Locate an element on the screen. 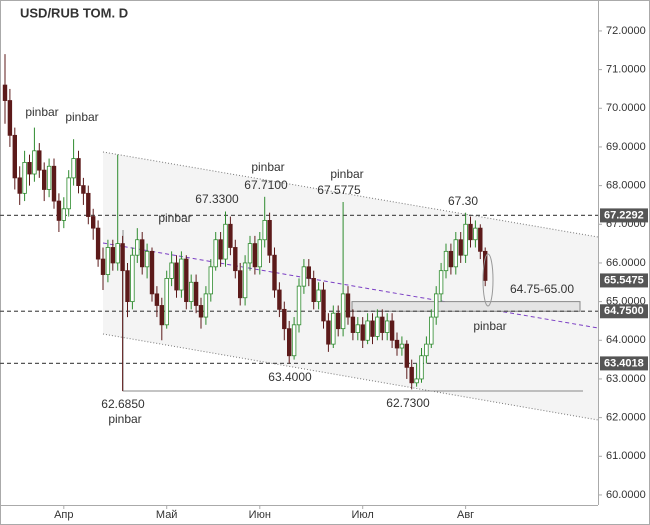  y-tick-label: 71.0000 is located at coordinates (626, 70).